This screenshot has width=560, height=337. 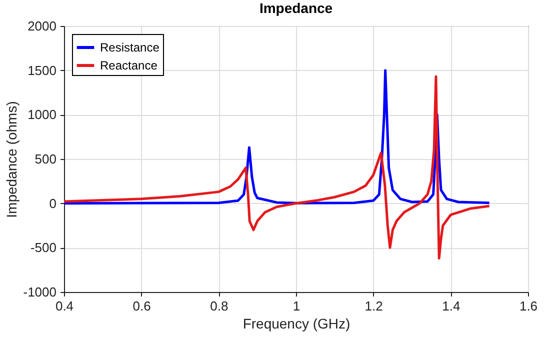 I want to click on x-tick-label: 1, so click(x=296, y=306).